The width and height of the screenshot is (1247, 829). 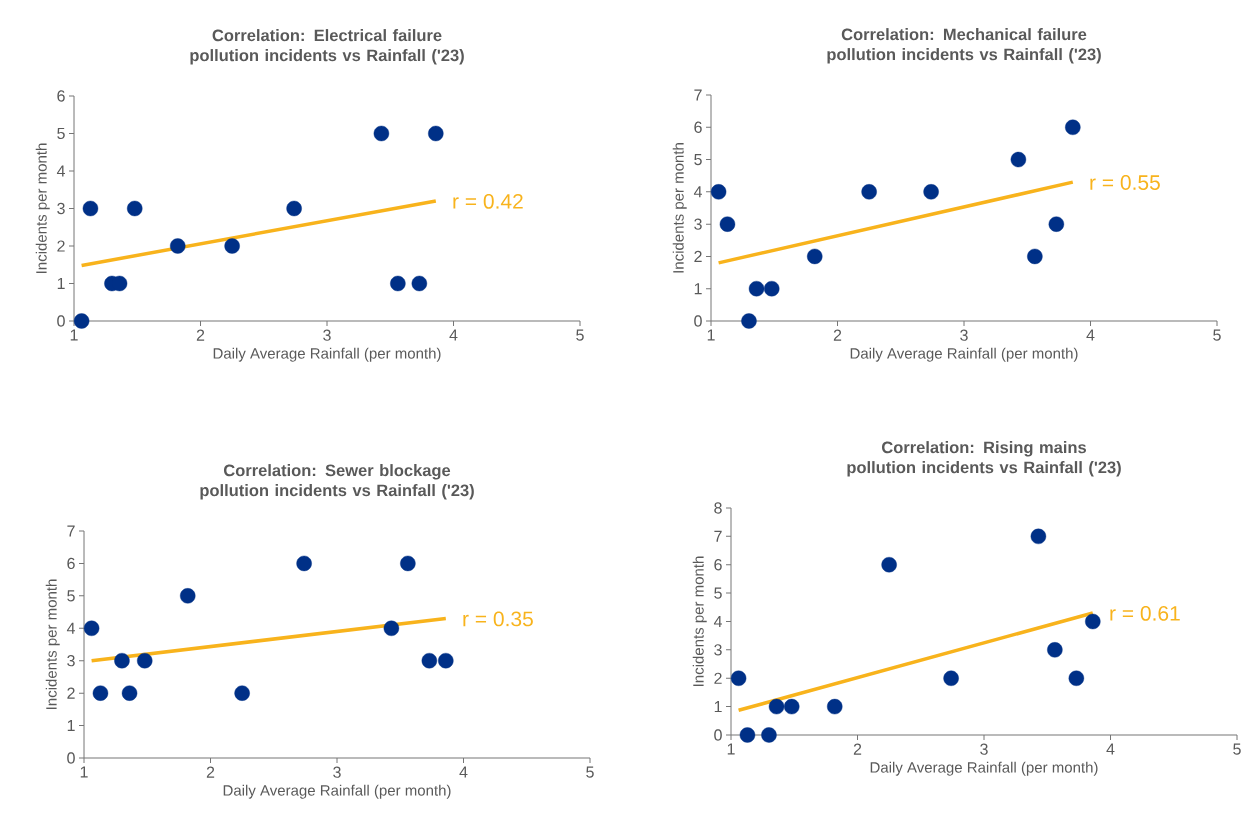 I want to click on chart-title: Correlation: Mechanical failure pollution incidents vs Rainfall ('23), so click(x=964, y=46).